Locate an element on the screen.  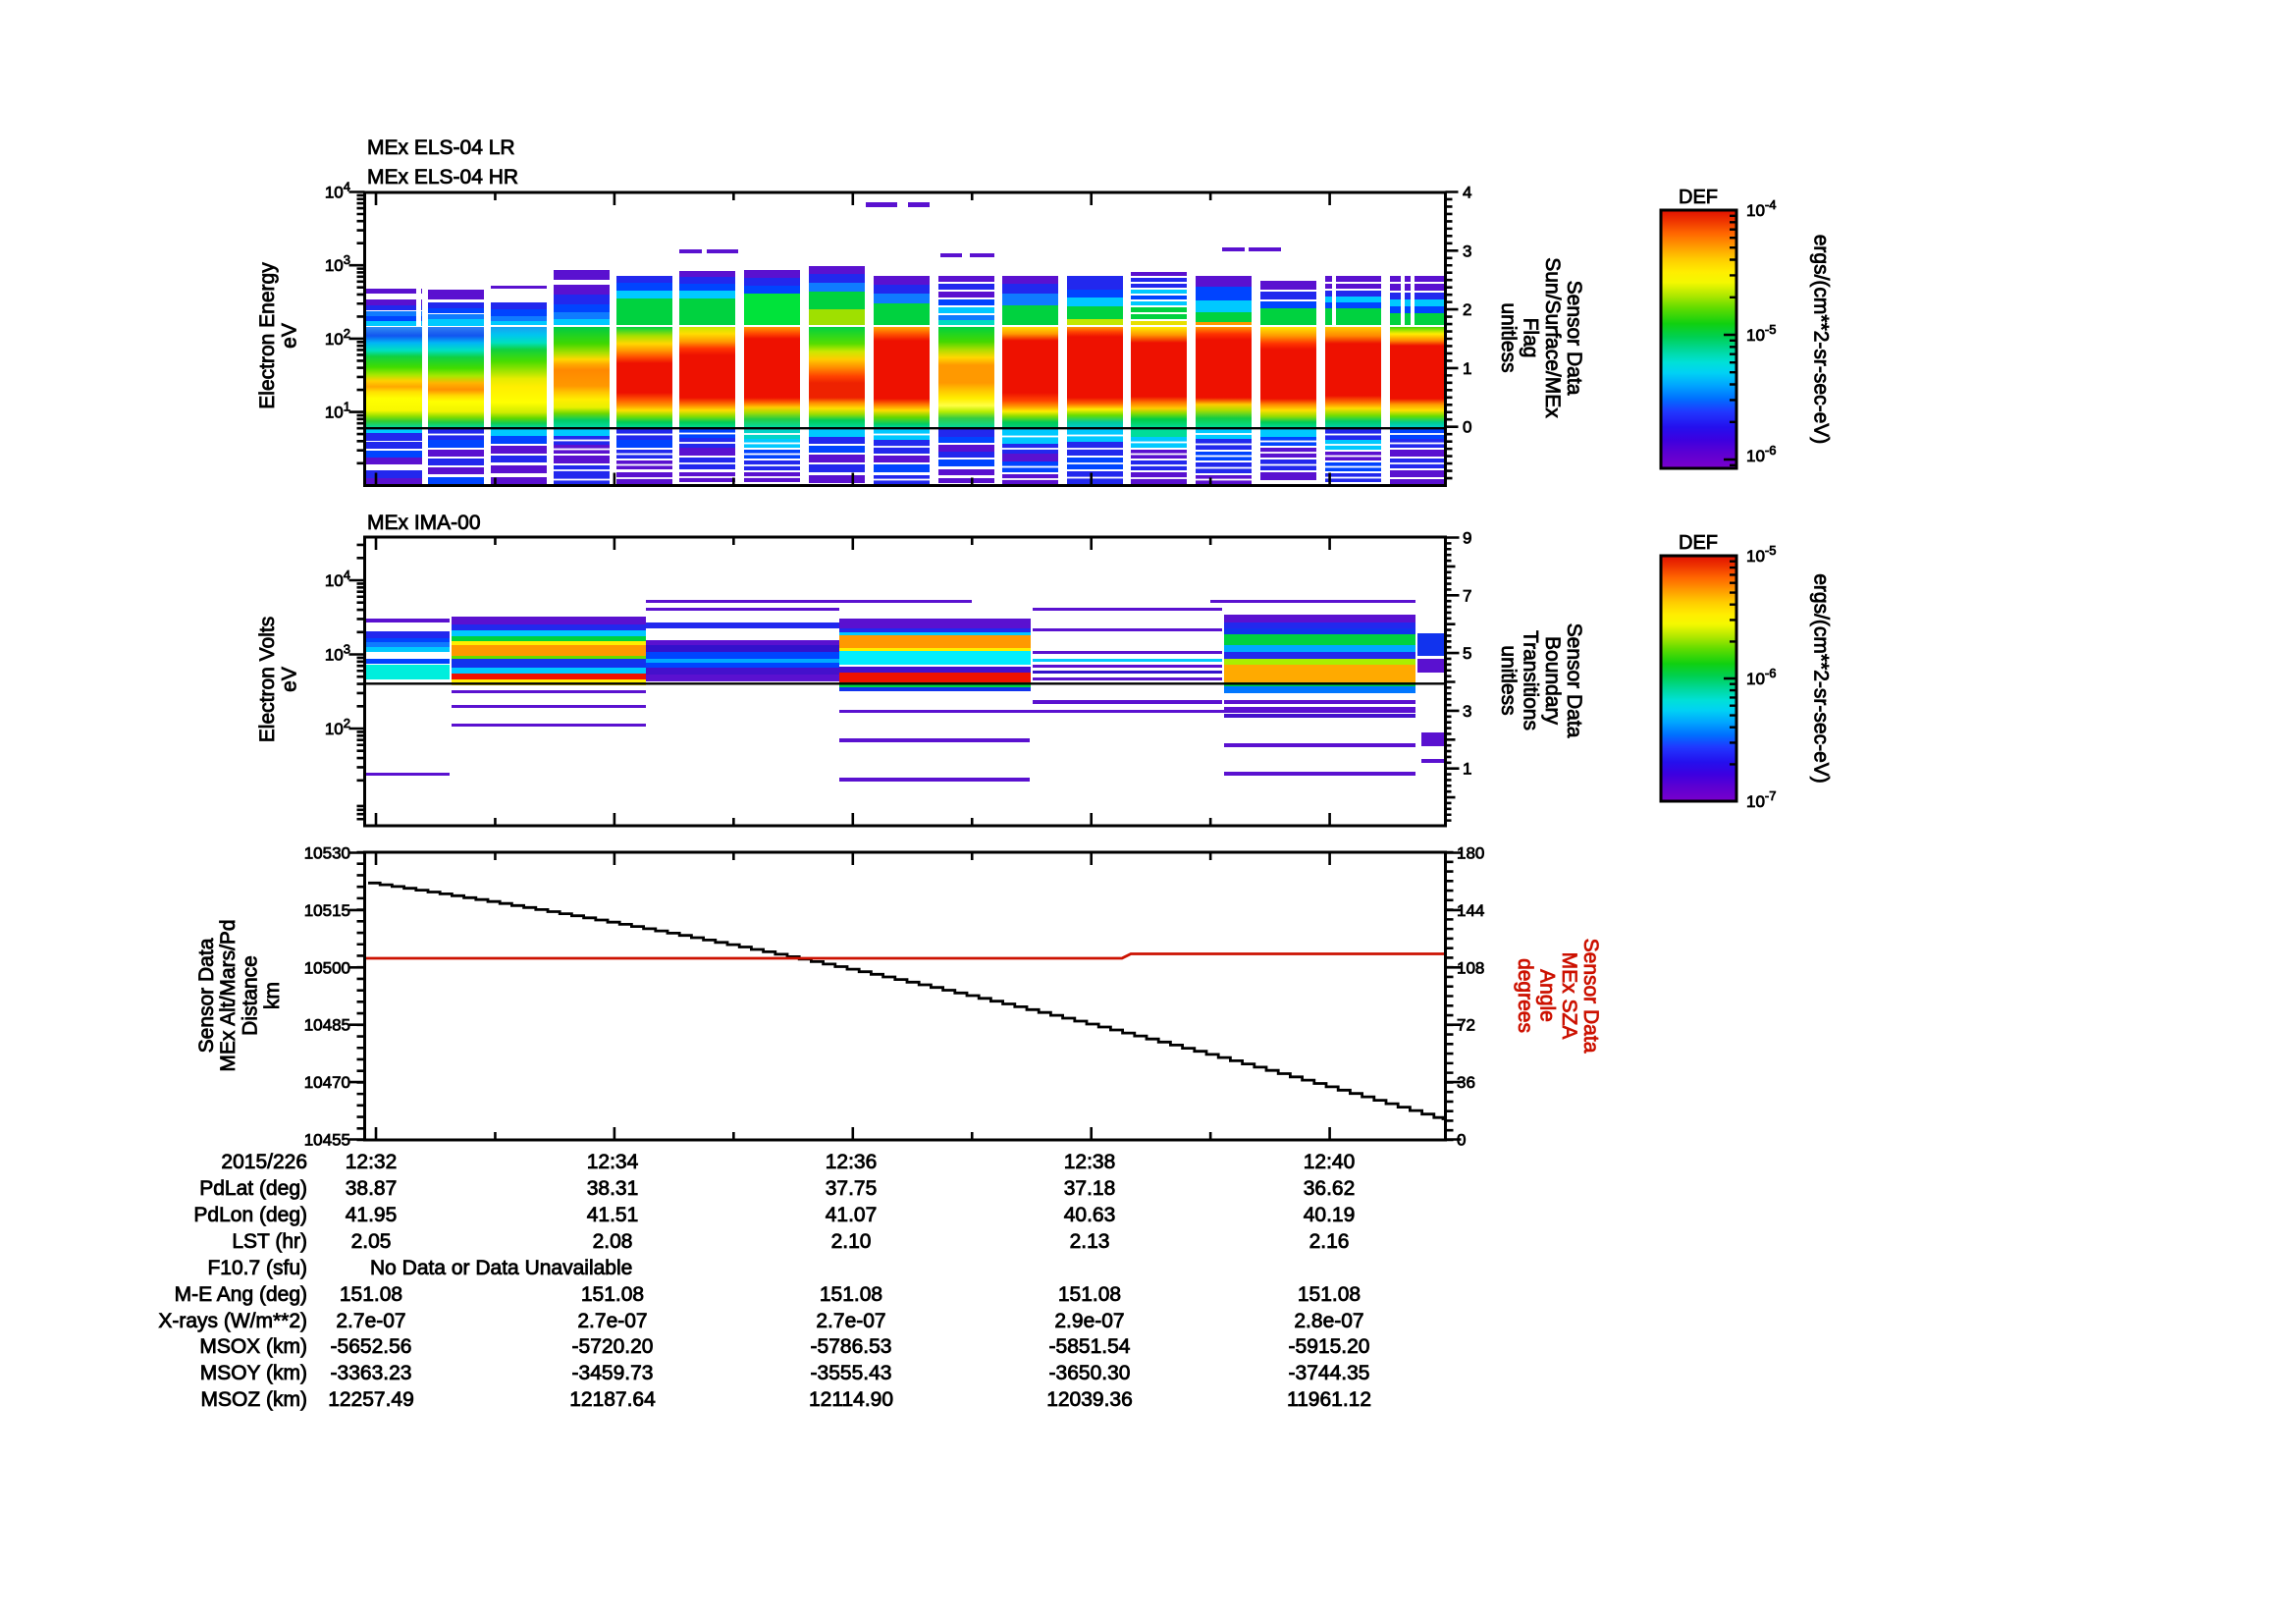
svg-text: -3650.30 is located at coordinates (1090, 1373).